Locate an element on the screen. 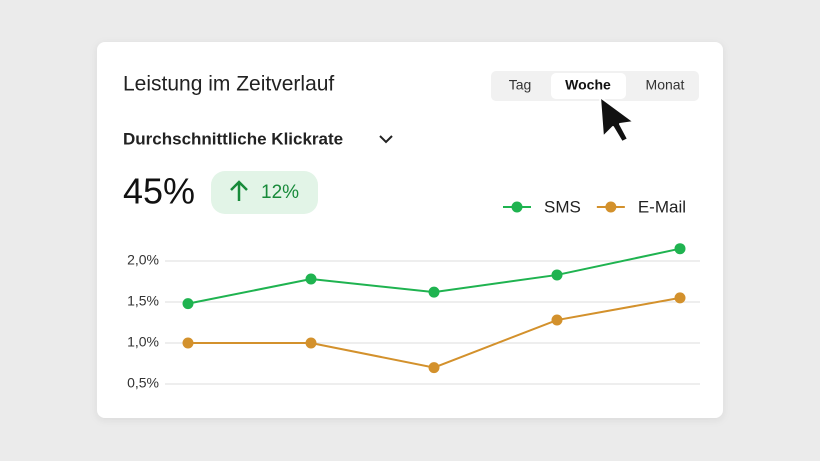 The height and width of the screenshot is (461, 820). cursor is located at coordinates (617, 119).